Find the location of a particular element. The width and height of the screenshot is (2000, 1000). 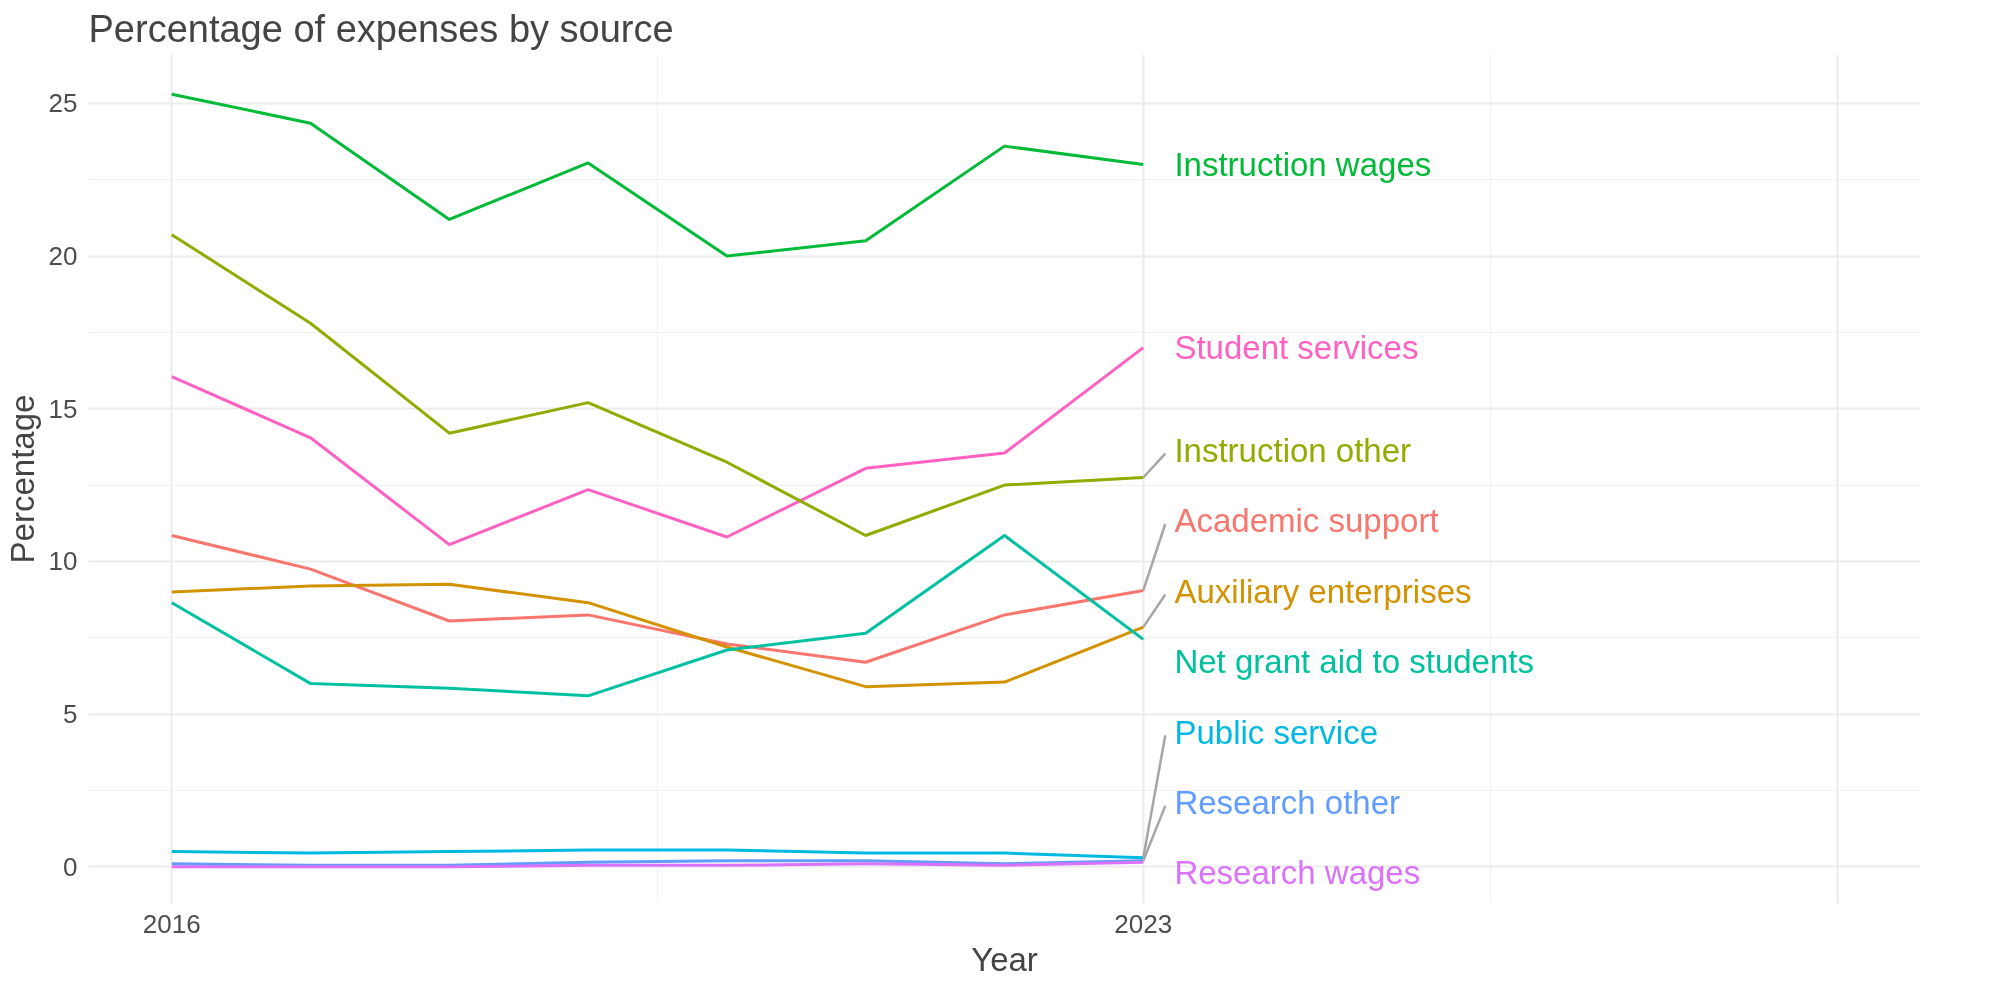

y-tick-label: 20 is located at coordinates (63, 256).